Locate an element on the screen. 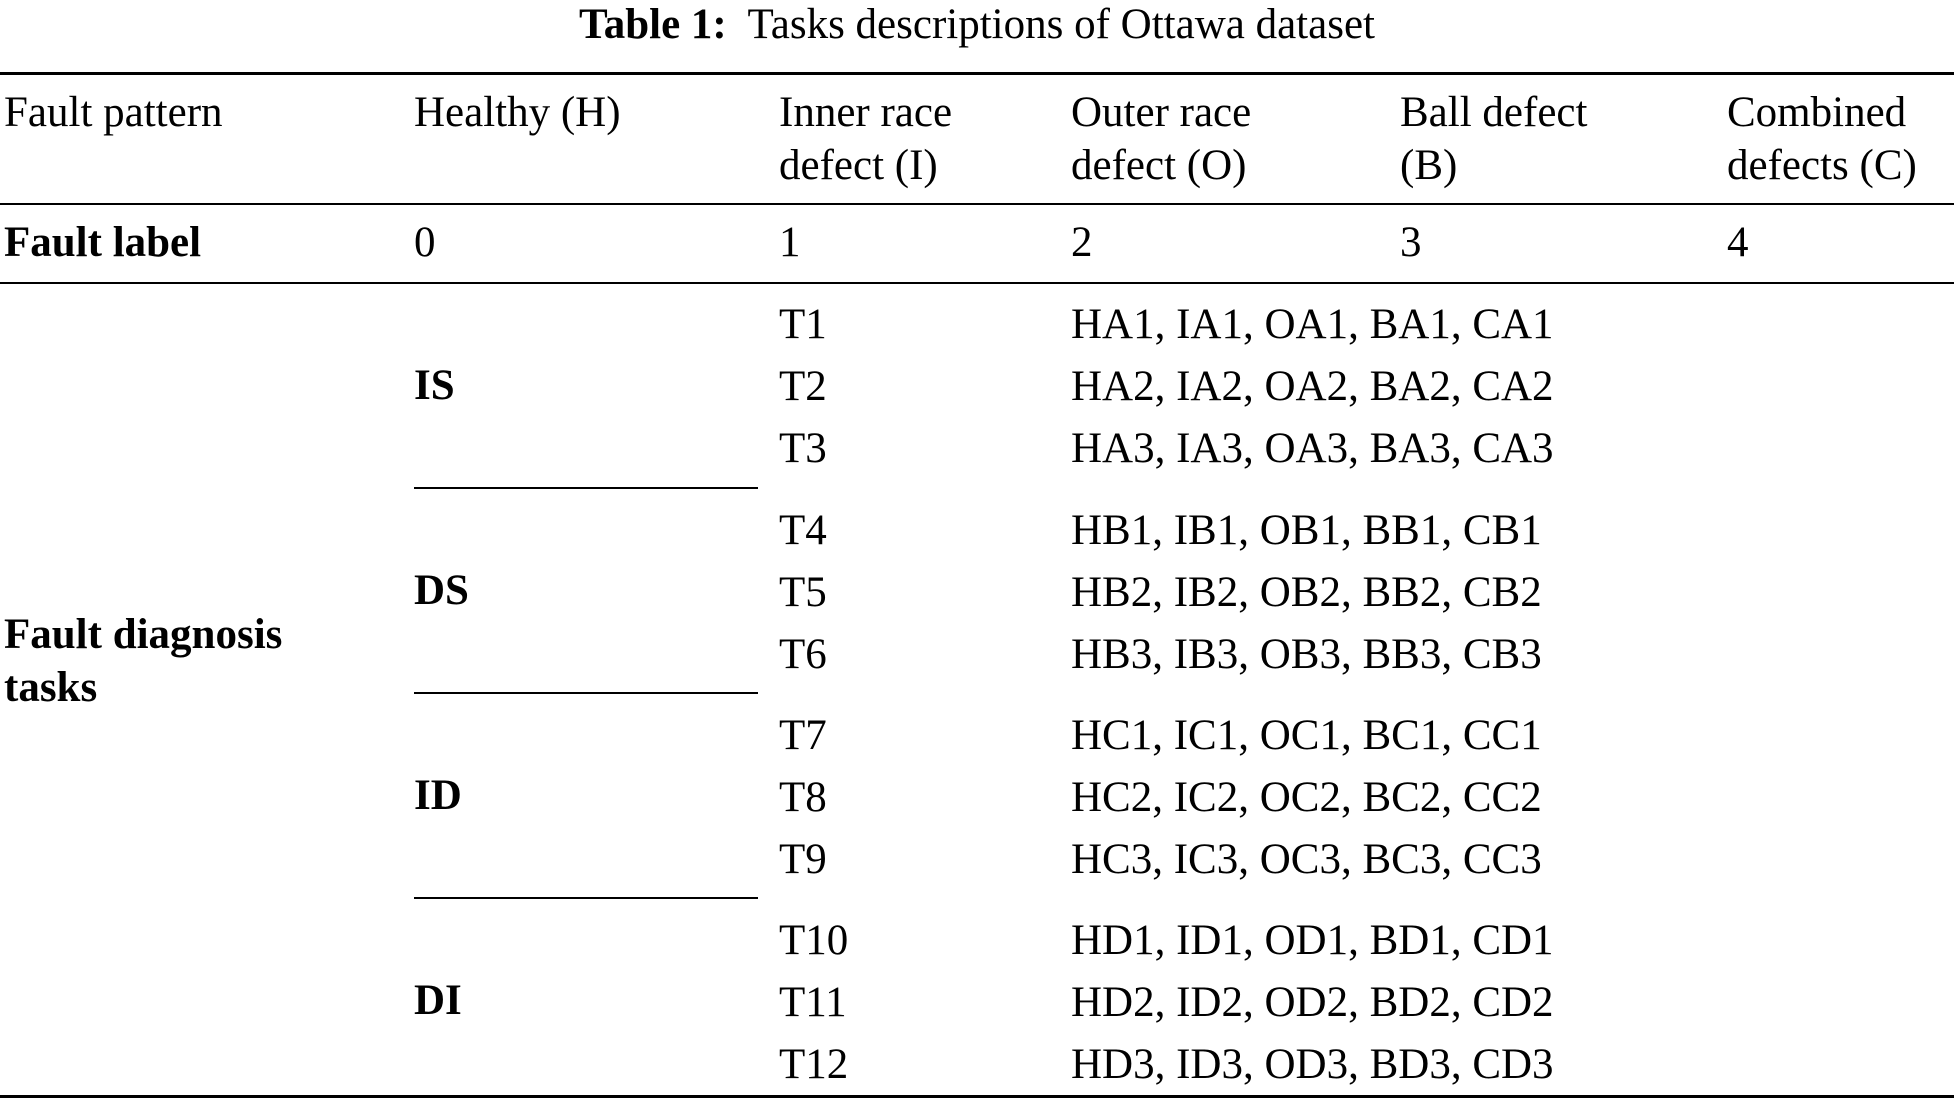  task-id: T11 is located at coordinates (813, 1002).